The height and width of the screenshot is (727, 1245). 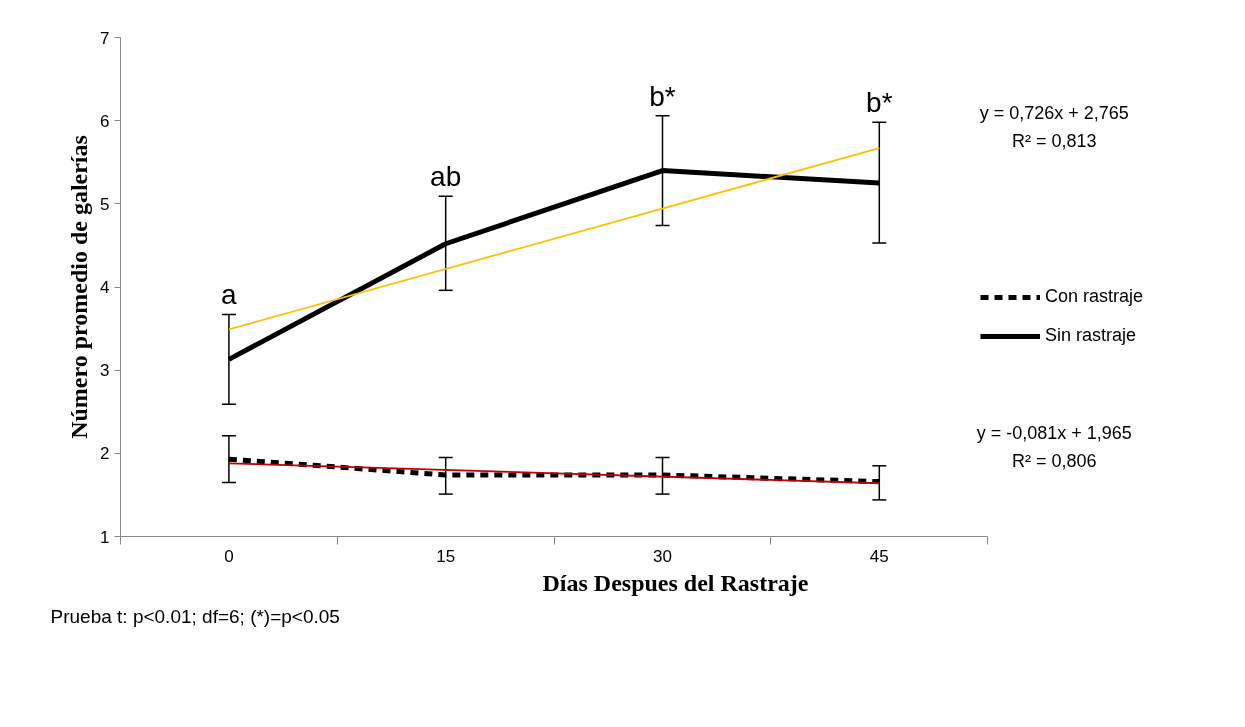 I want to click on x-tick-label: 0, so click(x=229, y=556).